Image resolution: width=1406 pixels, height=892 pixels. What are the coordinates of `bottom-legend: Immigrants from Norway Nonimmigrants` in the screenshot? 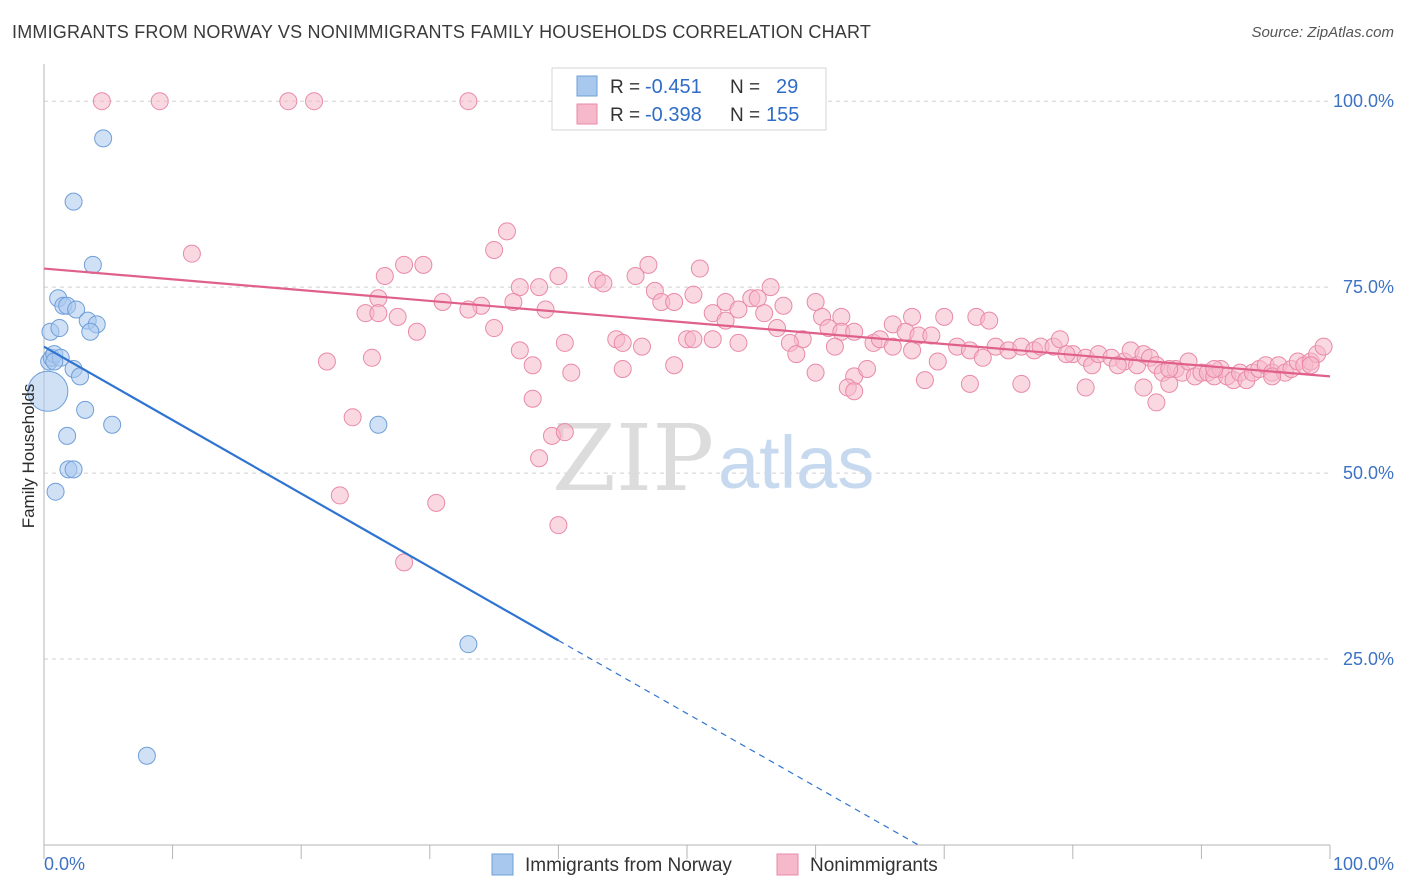 It's located at (714, 864).